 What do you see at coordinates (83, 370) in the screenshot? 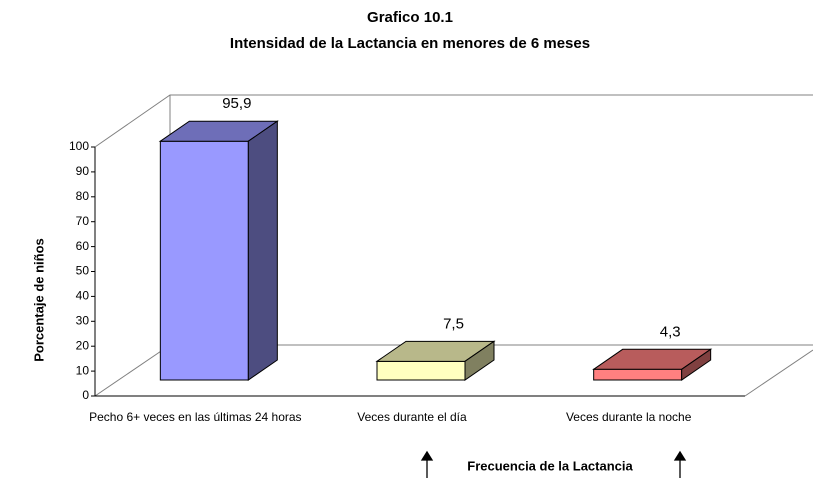
I see `y-tick-label: 10` at bounding box center [83, 370].